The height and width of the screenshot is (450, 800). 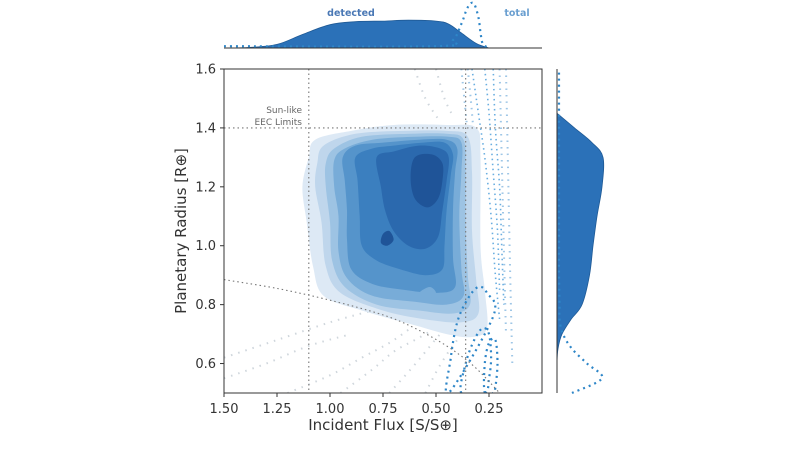 What do you see at coordinates (356, 34) in the screenshot?
I see `top-marginal-detected-area` at bounding box center [356, 34].